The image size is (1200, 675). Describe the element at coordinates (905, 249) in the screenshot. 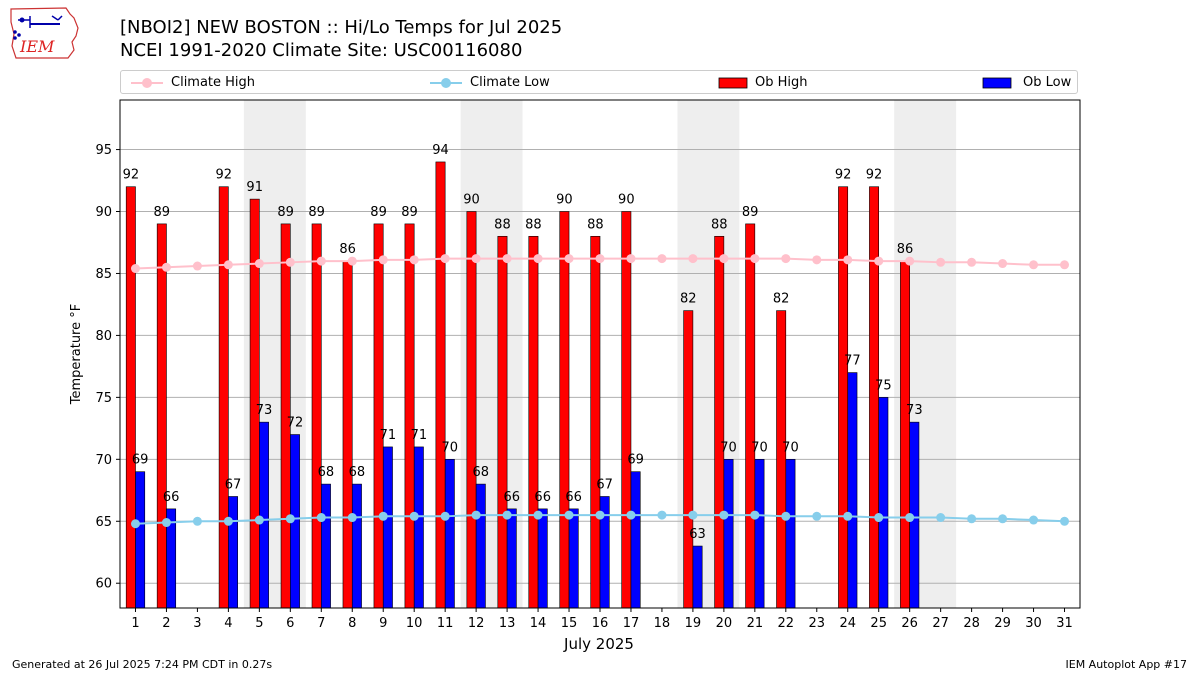

I see `ob-high-label: 86` at that location.